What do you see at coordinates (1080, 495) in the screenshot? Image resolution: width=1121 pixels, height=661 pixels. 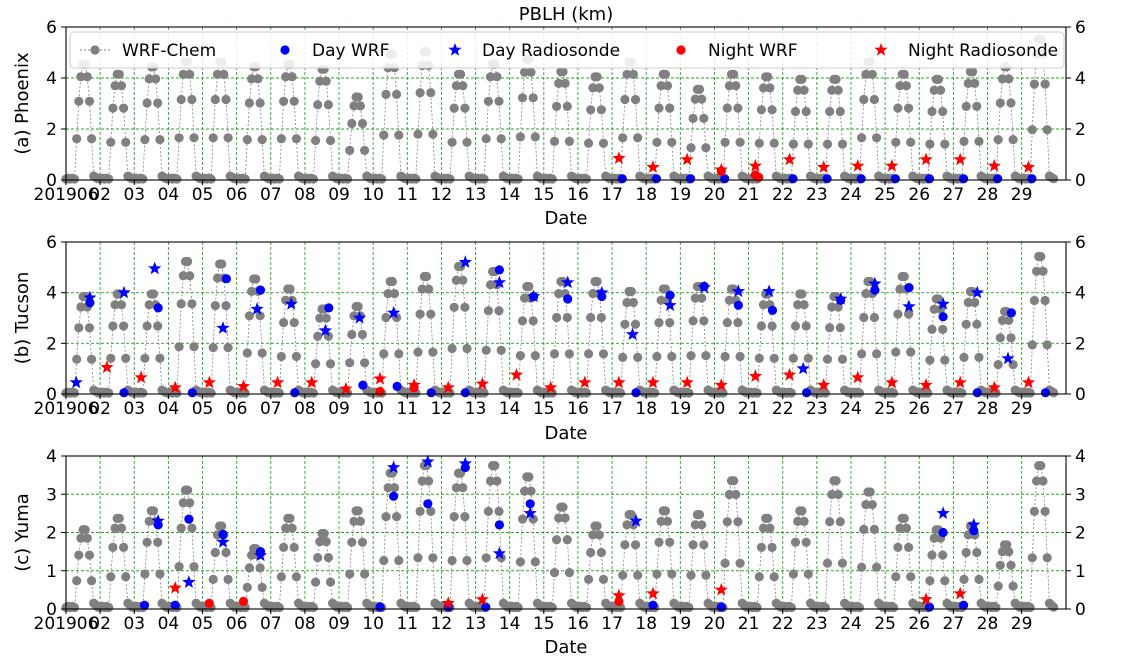 I see `y-tick-label-right: 3` at bounding box center [1080, 495].